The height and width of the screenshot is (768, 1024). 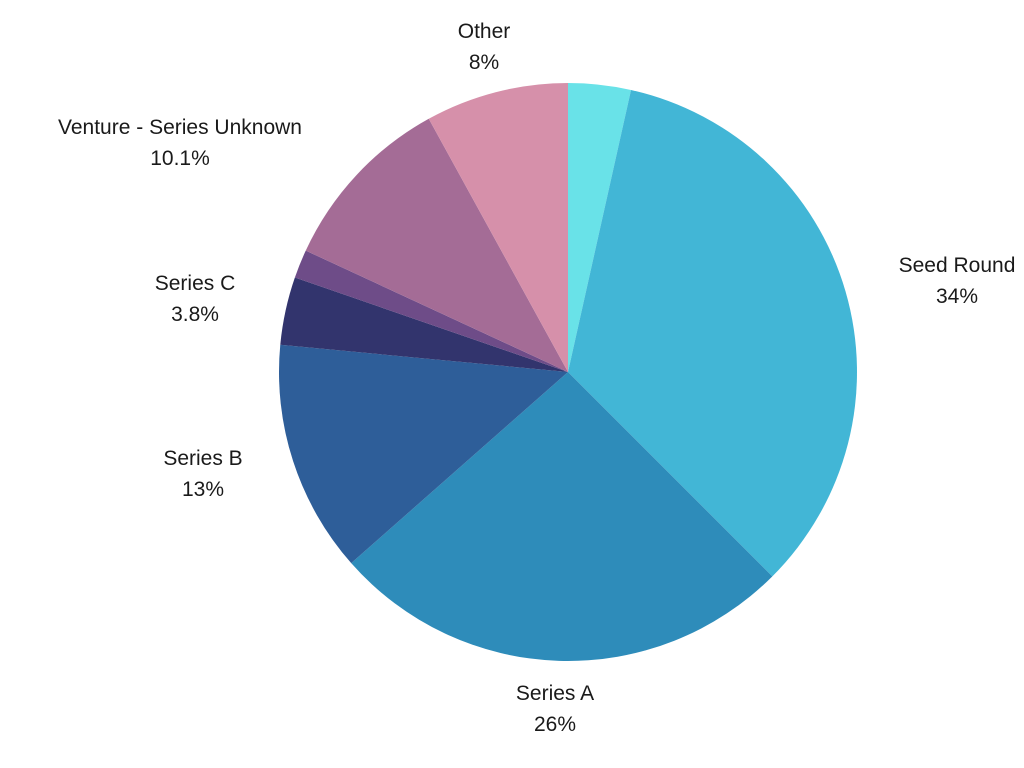 What do you see at coordinates (957, 296) in the screenshot?
I see `label-seed-round-value: 34%` at bounding box center [957, 296].